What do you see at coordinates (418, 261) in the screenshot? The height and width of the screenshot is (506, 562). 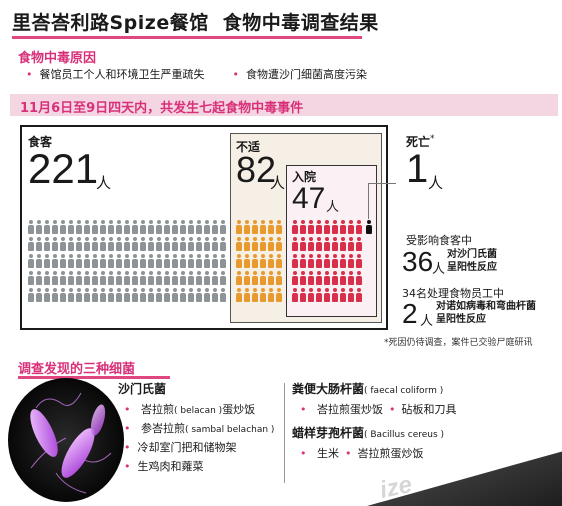 I see `affected-count: 36` at bounding box center [418, 261].